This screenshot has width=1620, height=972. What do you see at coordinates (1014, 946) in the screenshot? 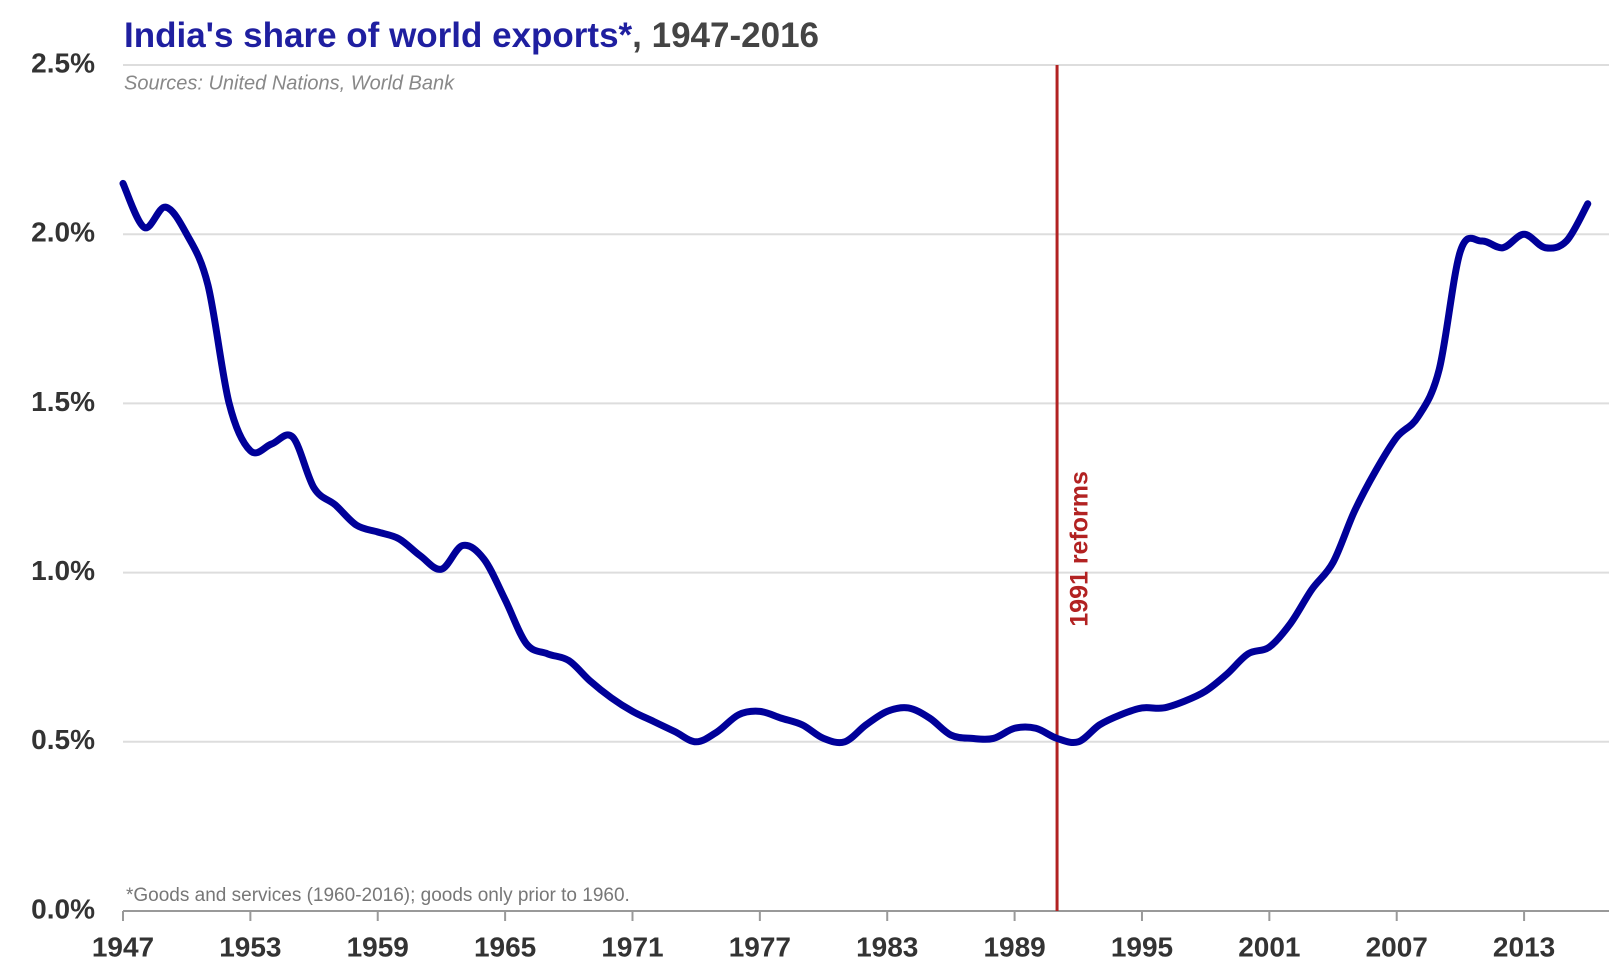
I see `x-tick-label: 1989` at bounding box center [1014, 946].